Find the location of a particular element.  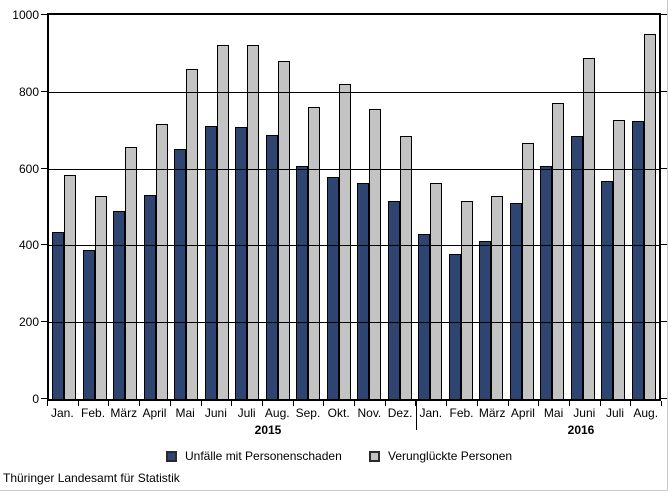

source-text: Thüringer Landesamt für Statistik is located at coordinates (91, 478).